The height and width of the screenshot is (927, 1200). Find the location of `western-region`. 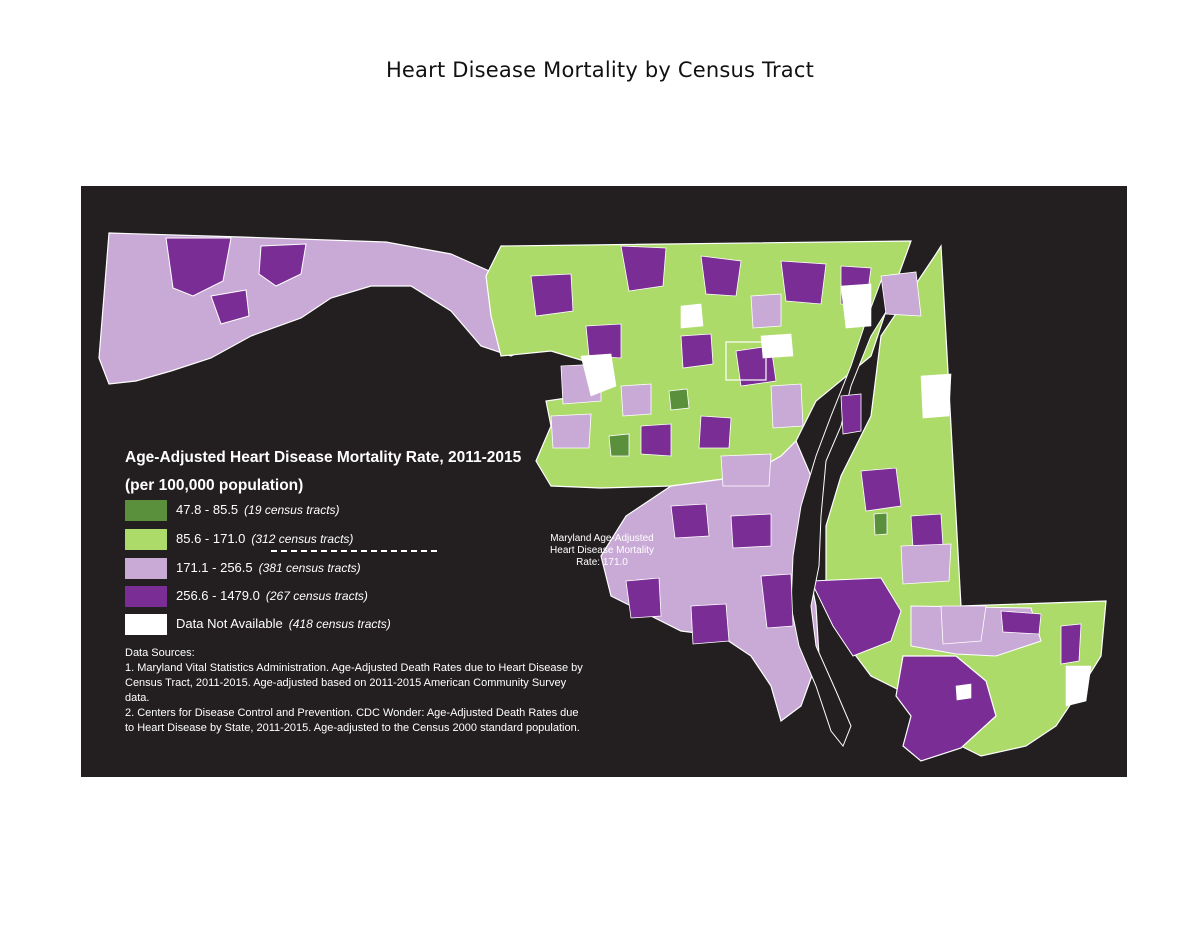

western-region is located at coordinates (325, 308).